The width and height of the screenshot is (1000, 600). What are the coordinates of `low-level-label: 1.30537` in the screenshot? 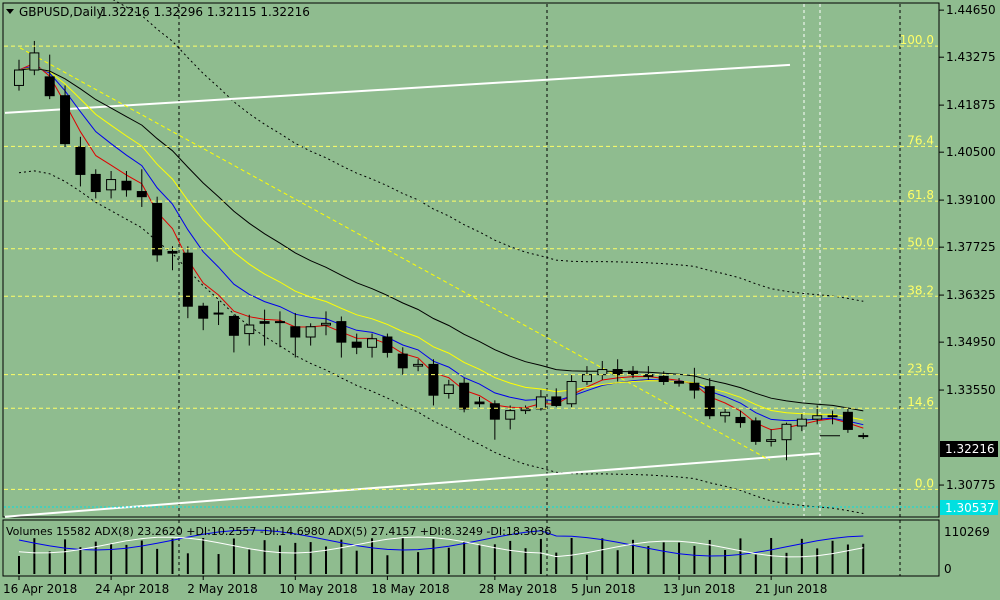 It's located at (970, 508).